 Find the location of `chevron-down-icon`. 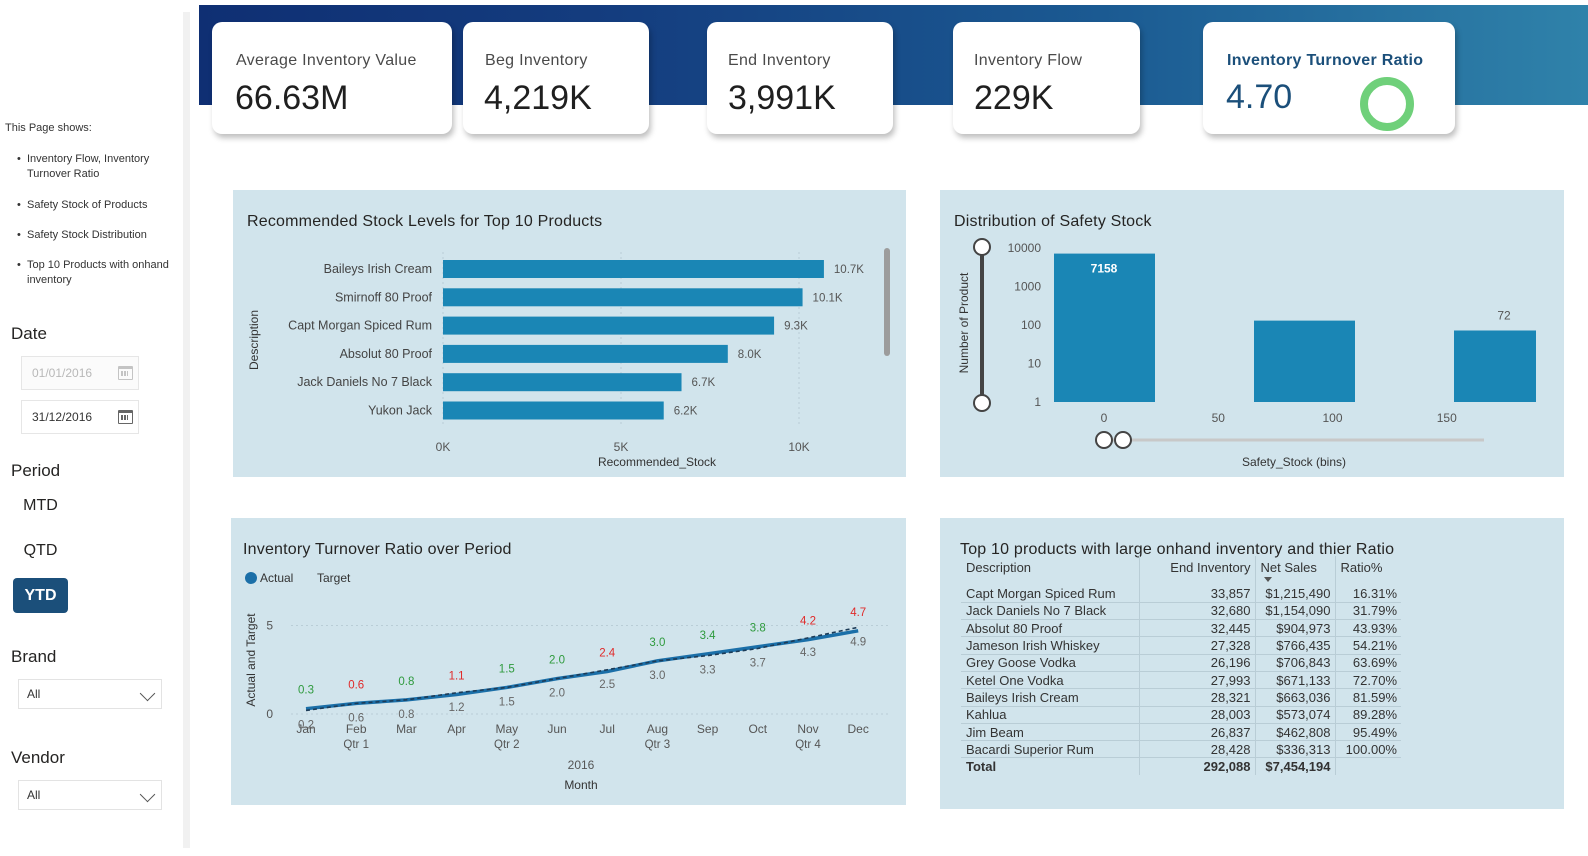

chevron-down-icon is located at coordinates (147, 794).